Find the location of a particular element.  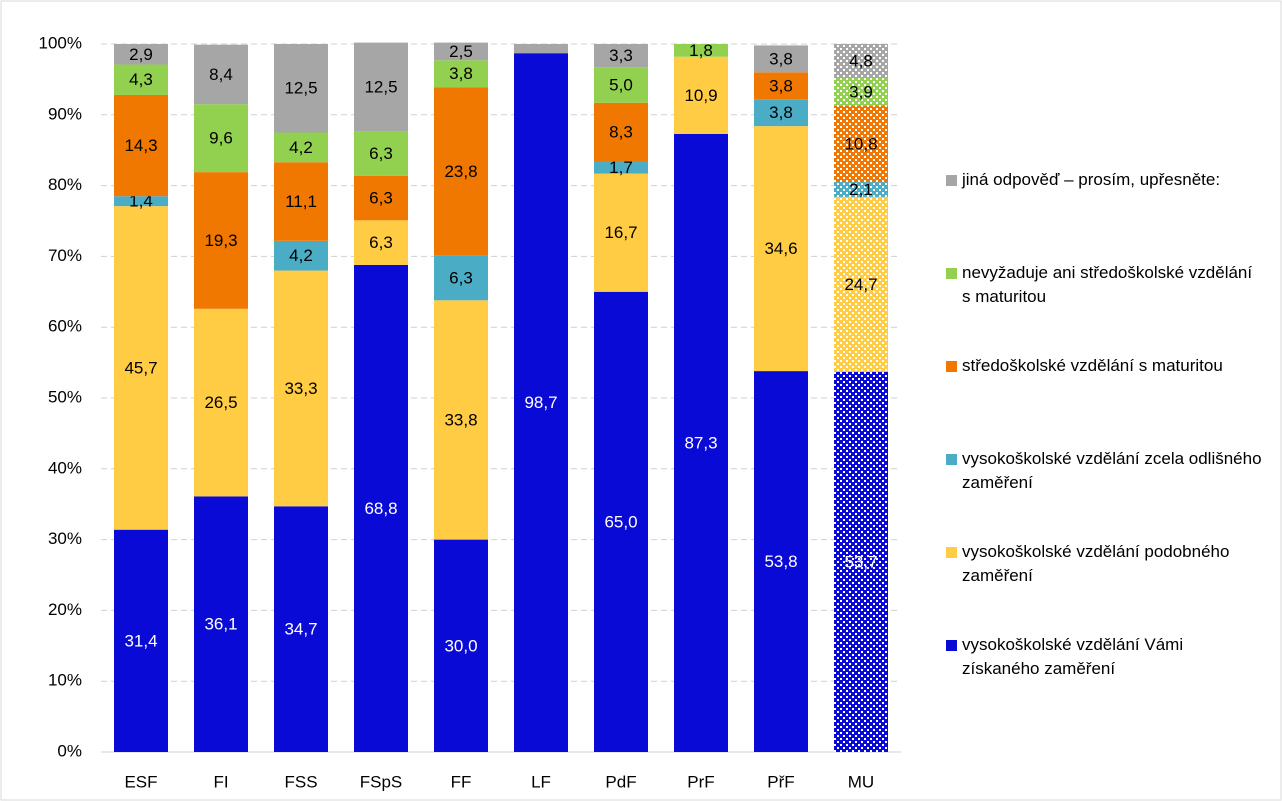

y-tick-label: 100% is located at coordinates (60, 42).